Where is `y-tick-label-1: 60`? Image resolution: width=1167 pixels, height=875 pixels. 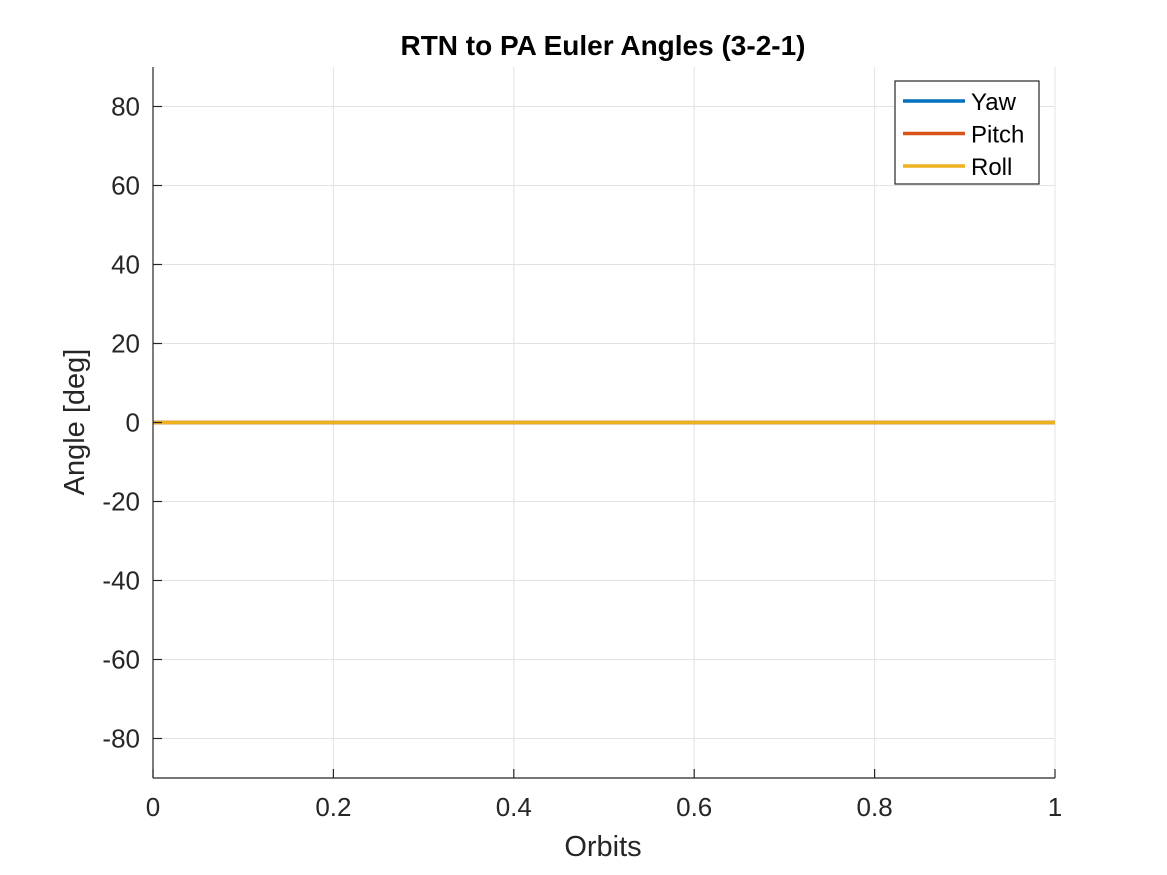
y-tick-label-1: 60 is located at coordinates (125, 186).